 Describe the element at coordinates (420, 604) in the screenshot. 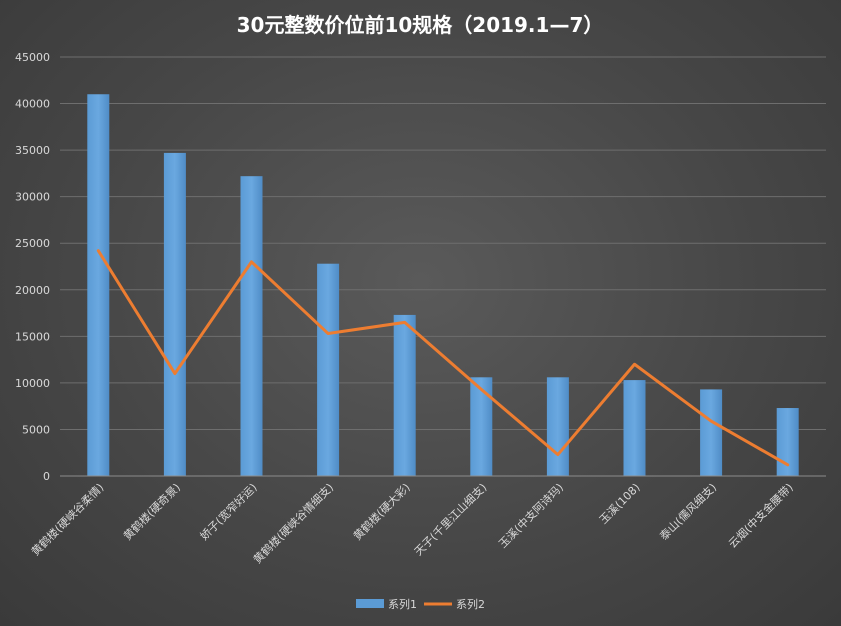

I see `legend: 系列1 系列2` at that location.